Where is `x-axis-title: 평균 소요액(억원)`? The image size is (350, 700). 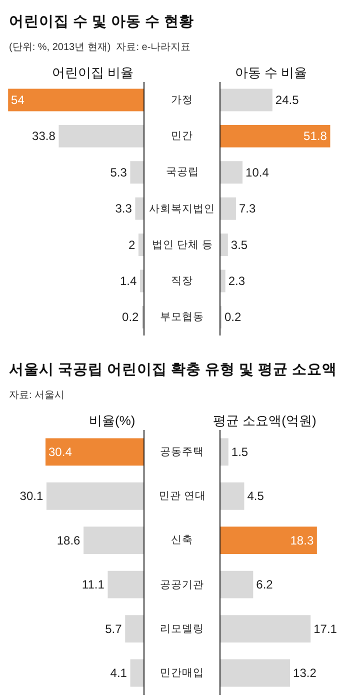 x-axis-title: 평균 소요액(억원) is located at coordinates (264, 420).